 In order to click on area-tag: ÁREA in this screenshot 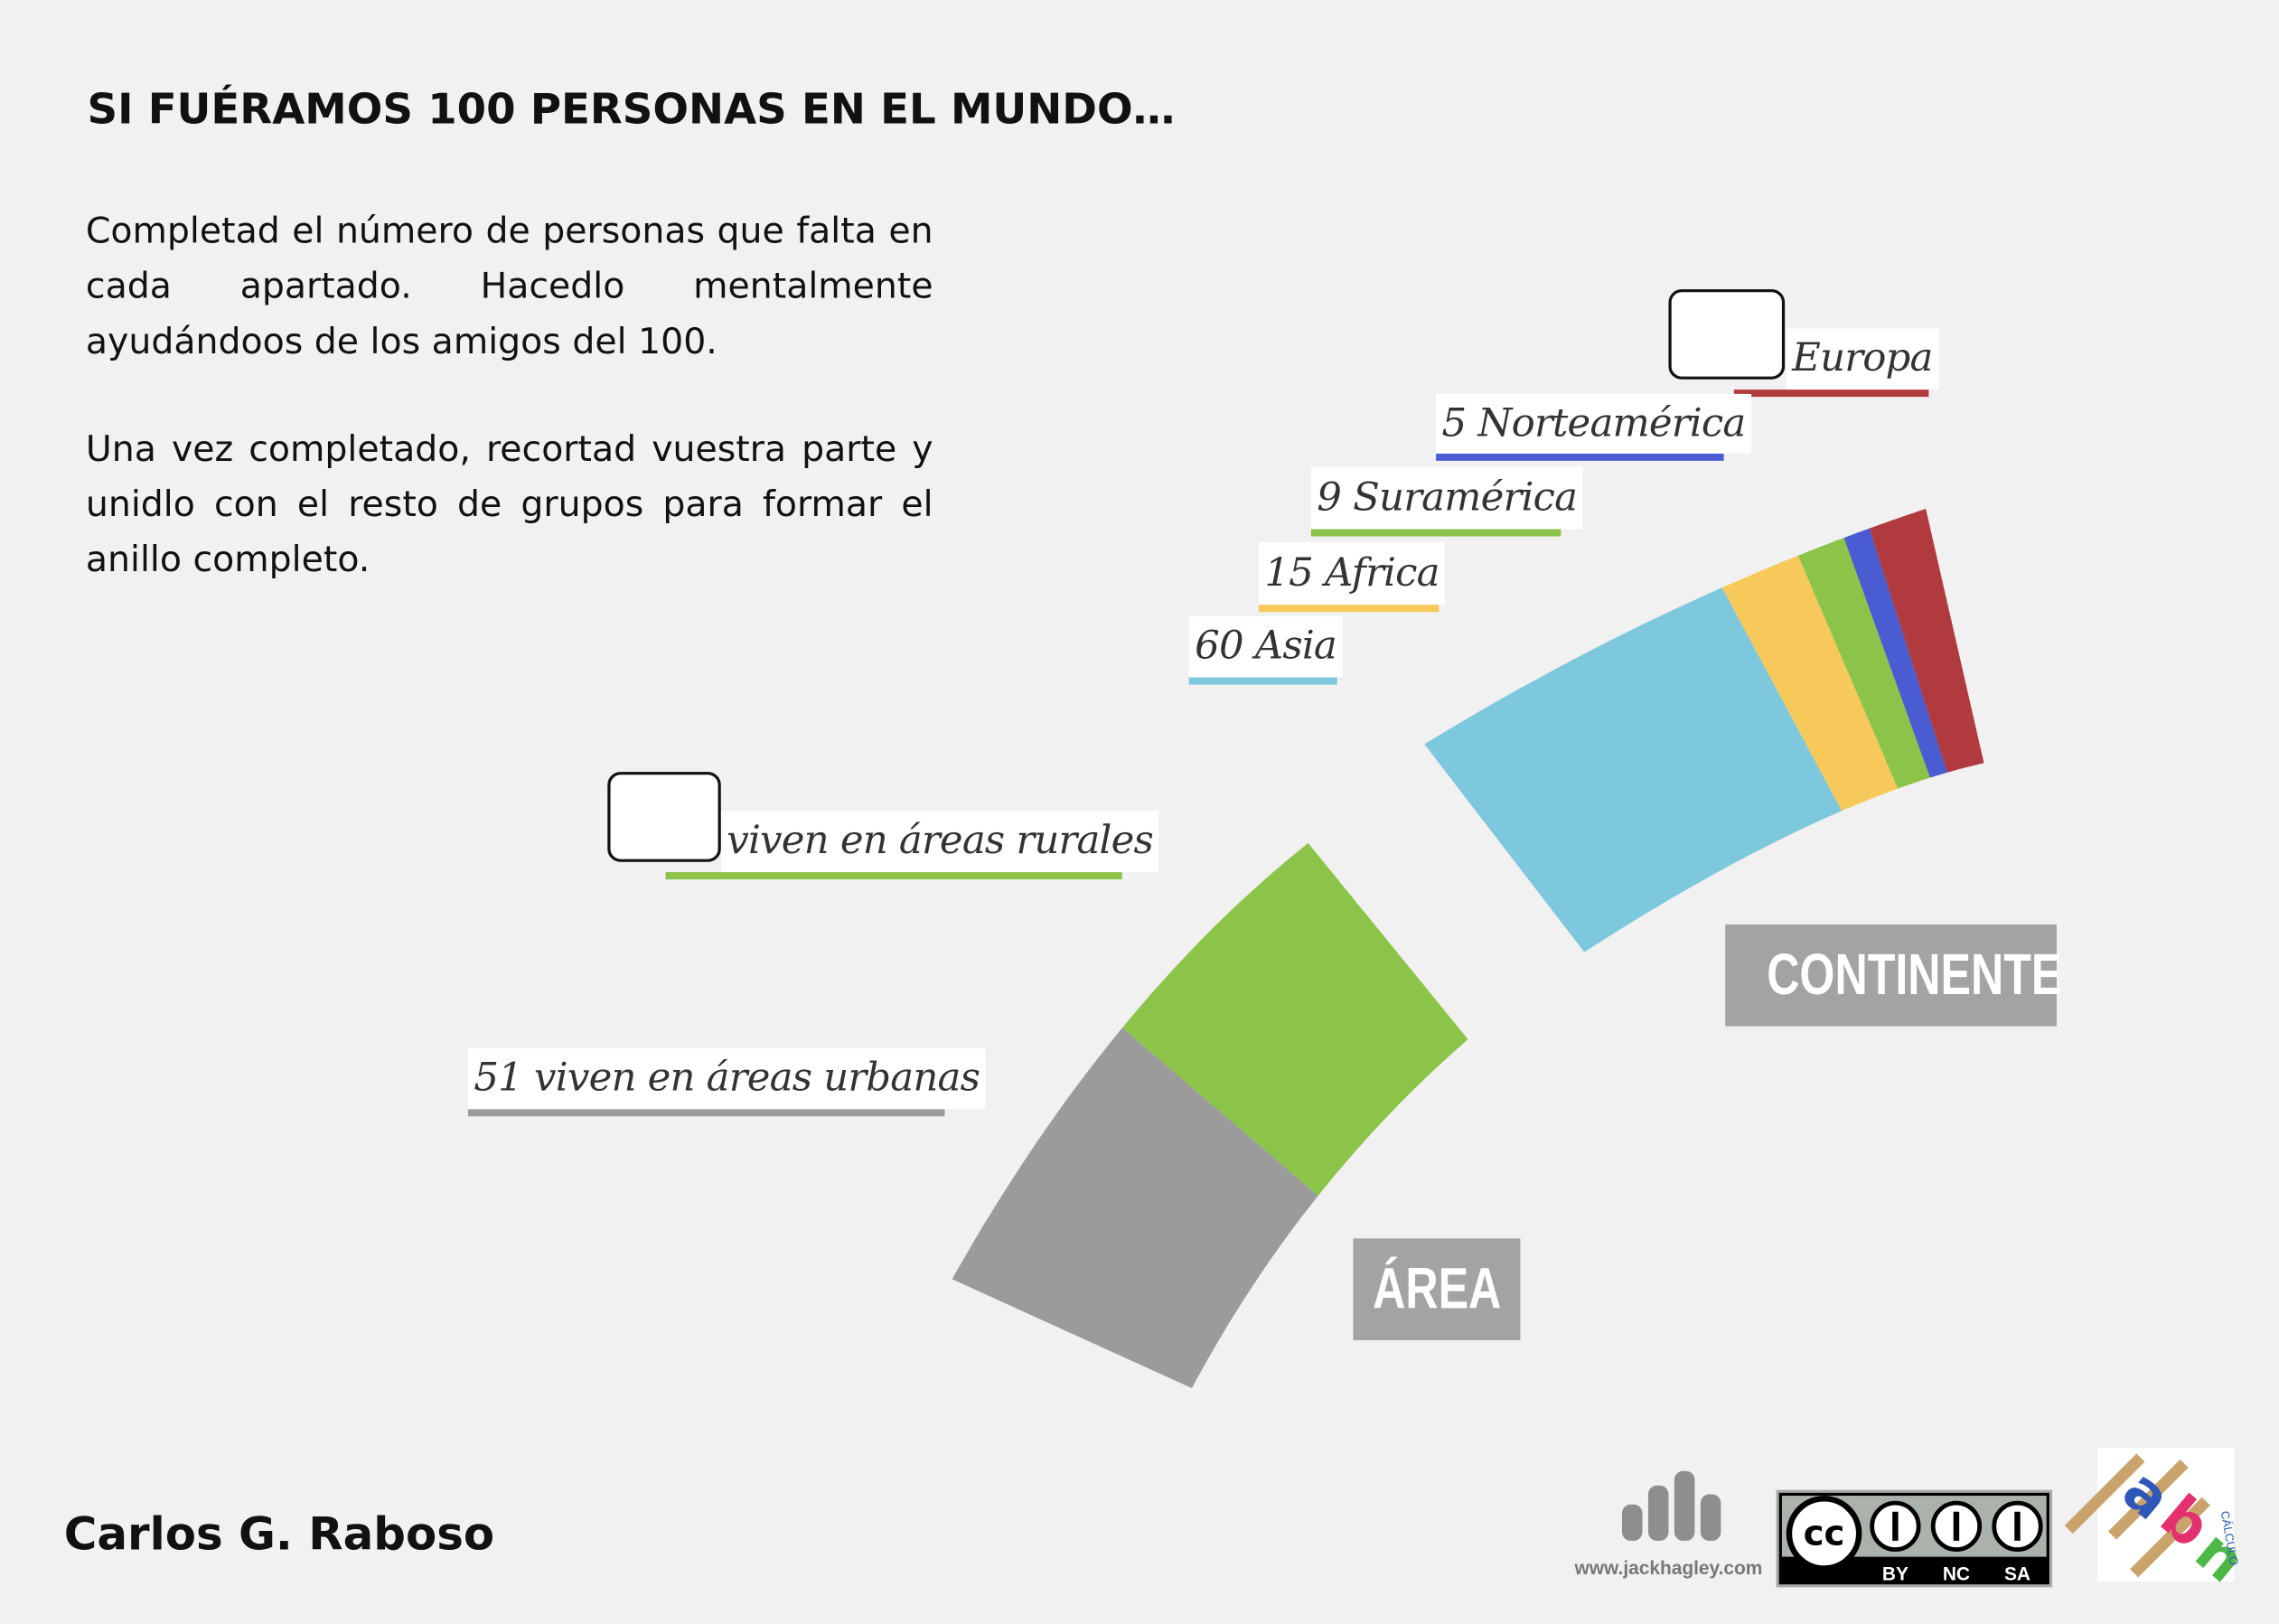, I will do `click(1437, 1289)`.